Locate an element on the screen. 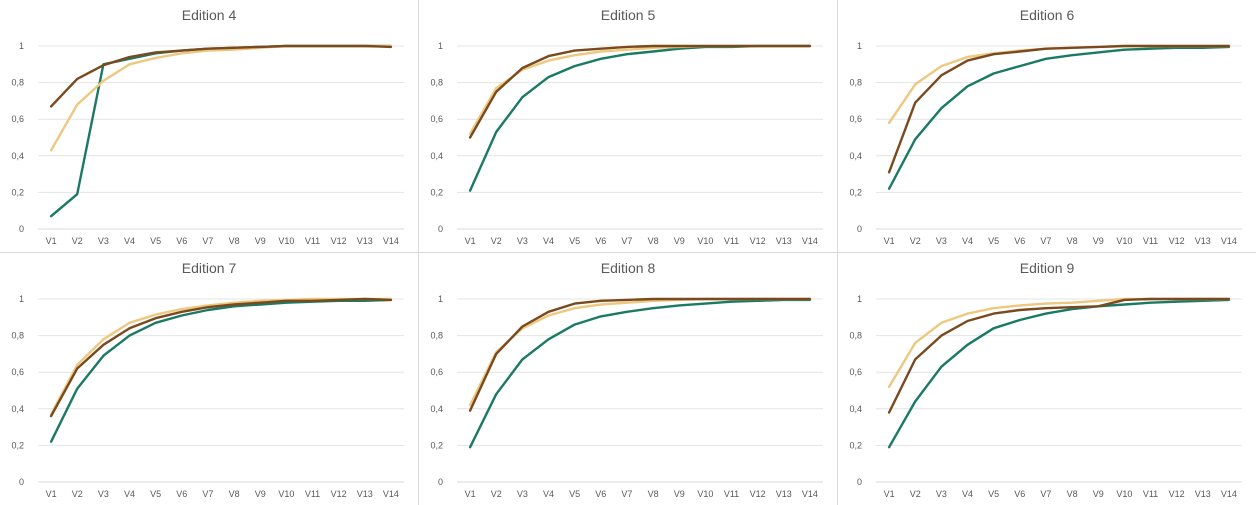  chart-title: Edition 9 is located at coordinates (1047, 268).